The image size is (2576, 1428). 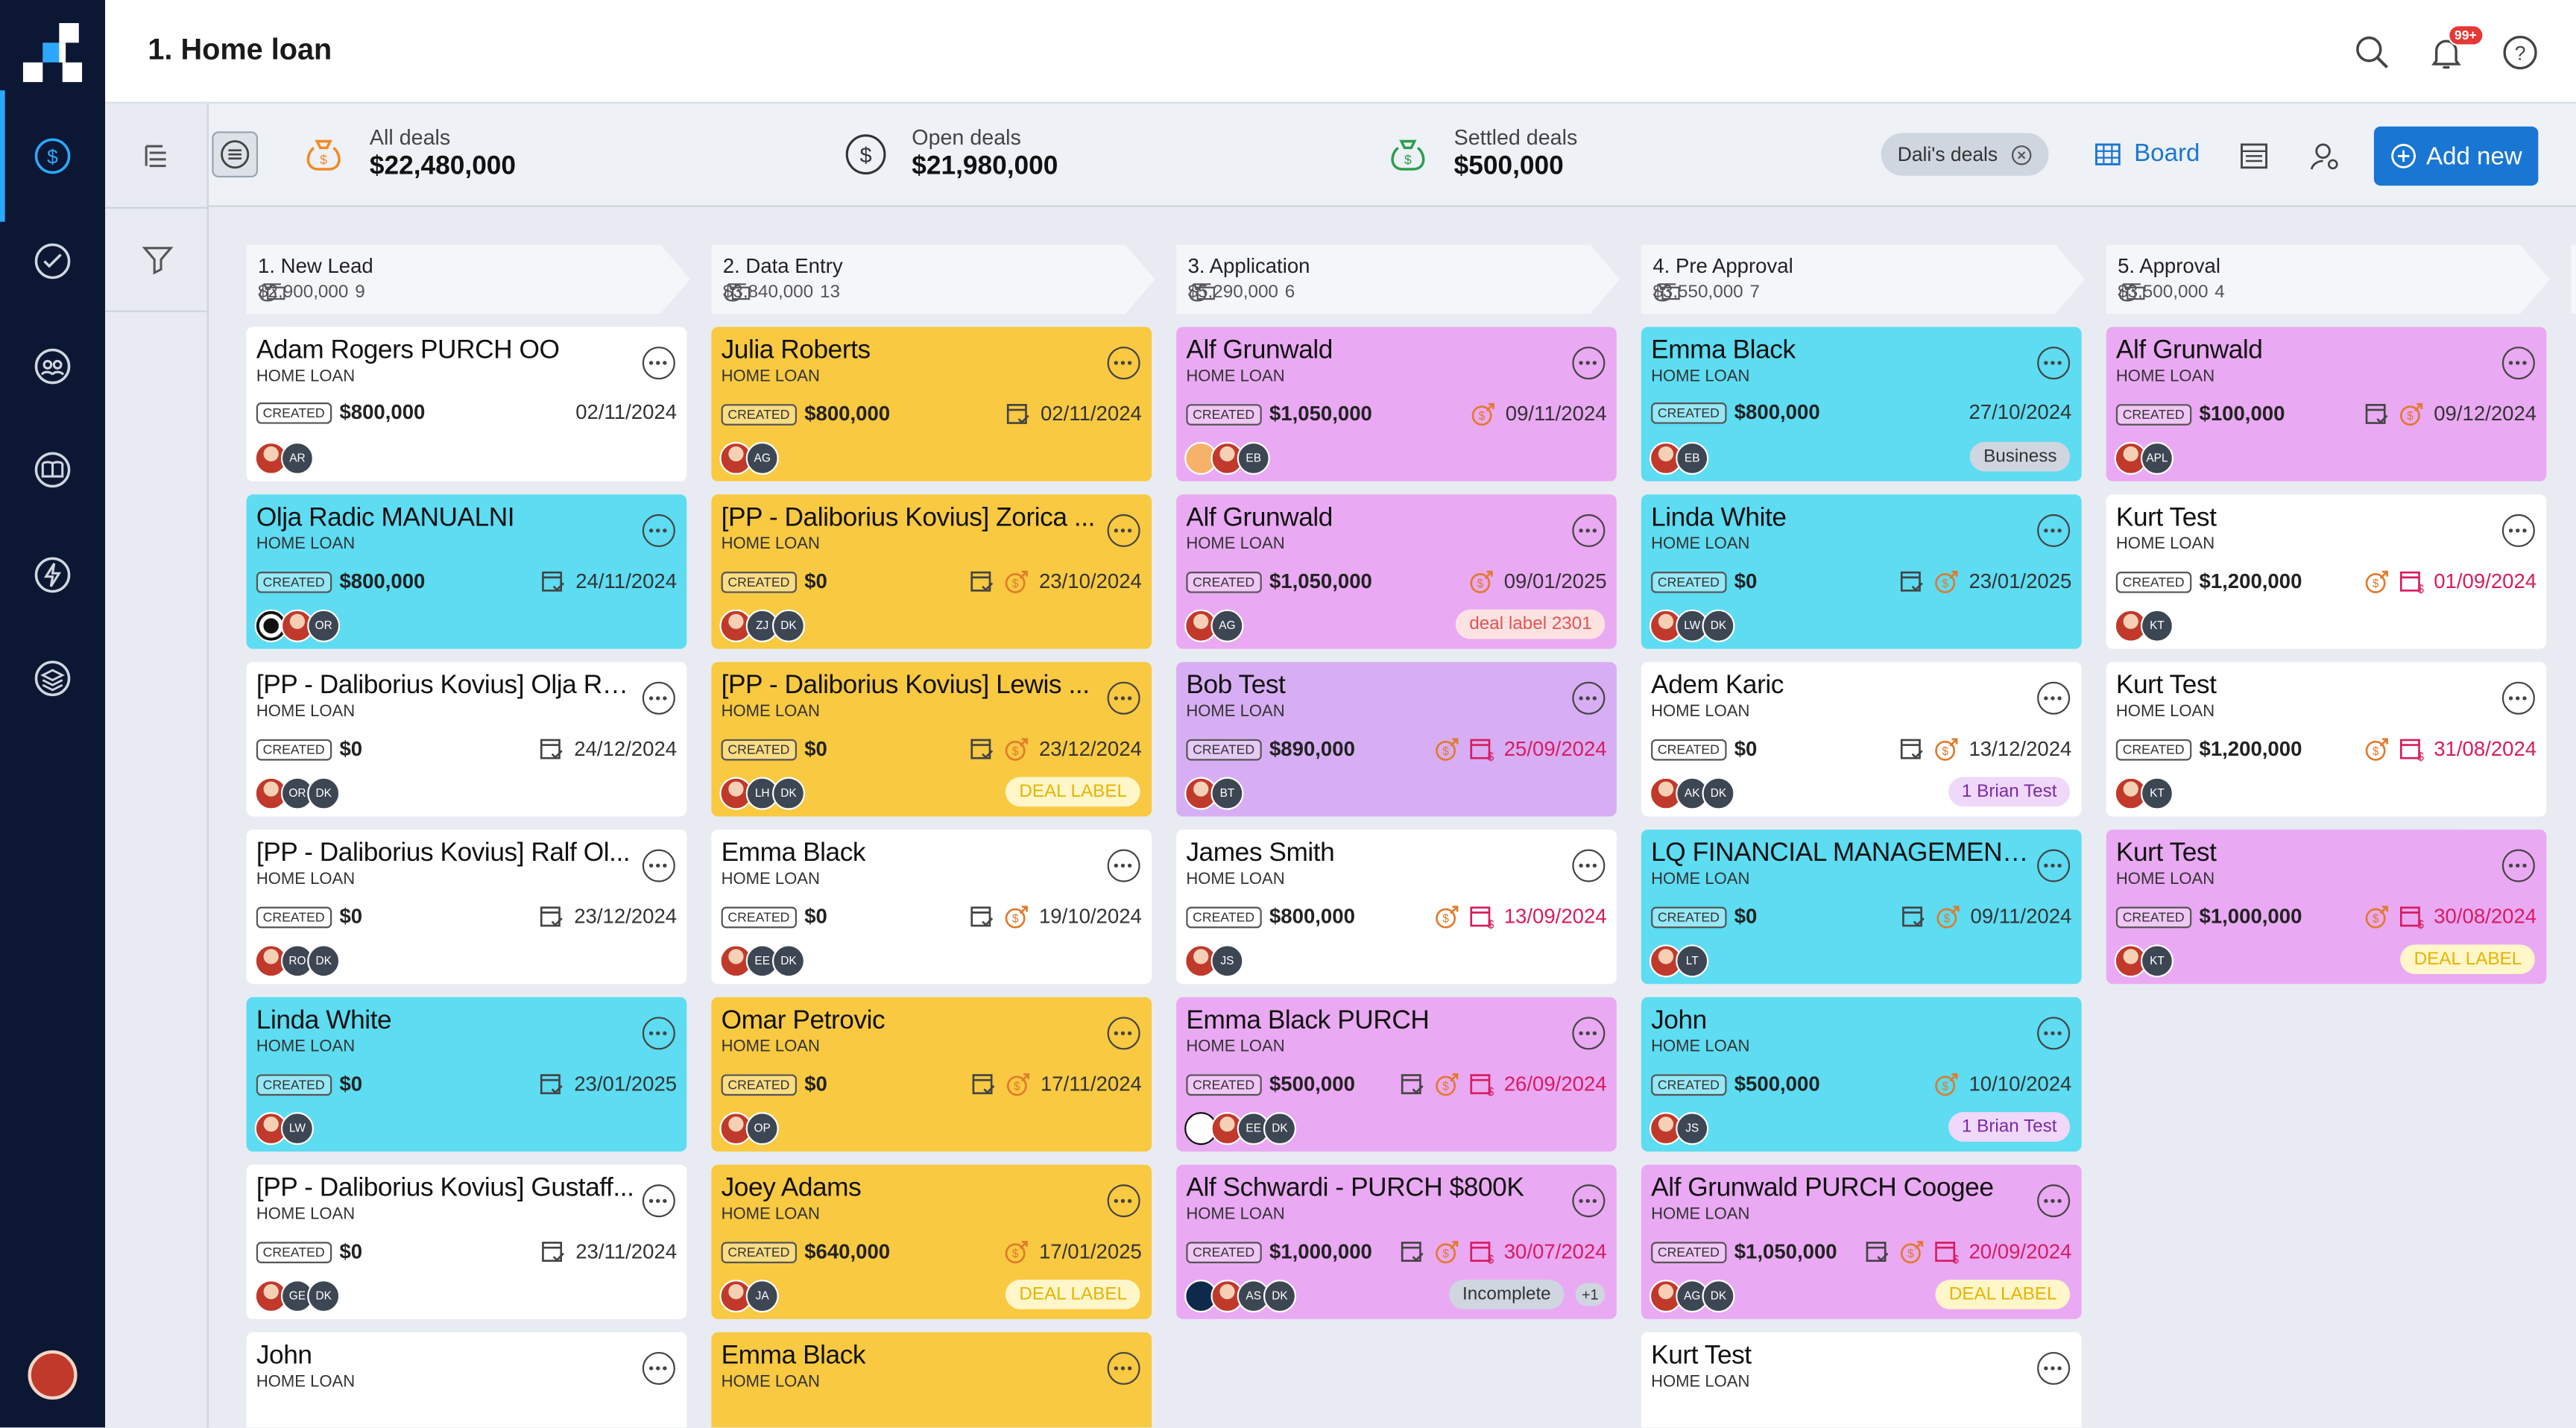 I want to click on user-avatar, so click(x=53, y=1375).